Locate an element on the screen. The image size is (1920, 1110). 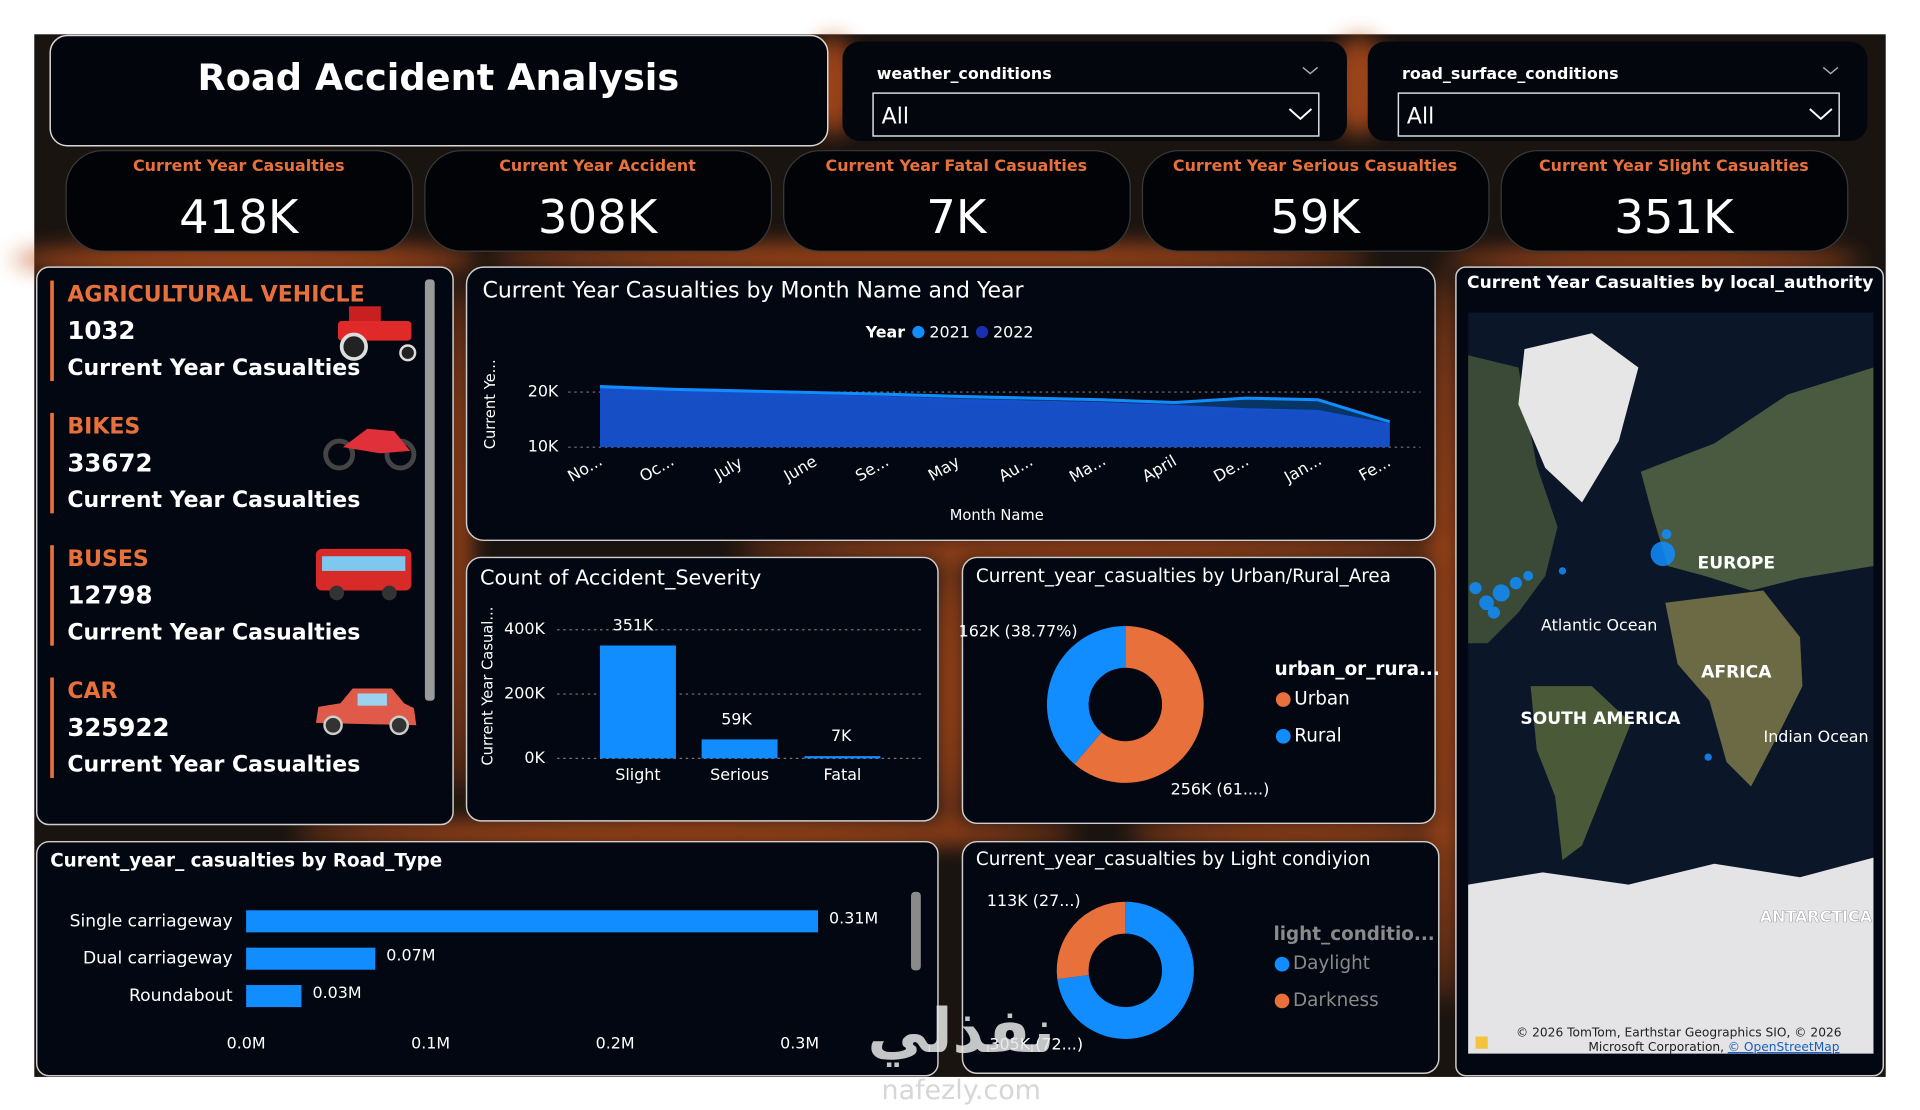
x-tick-label: 0.3M is located at coordinates (799, 1042).